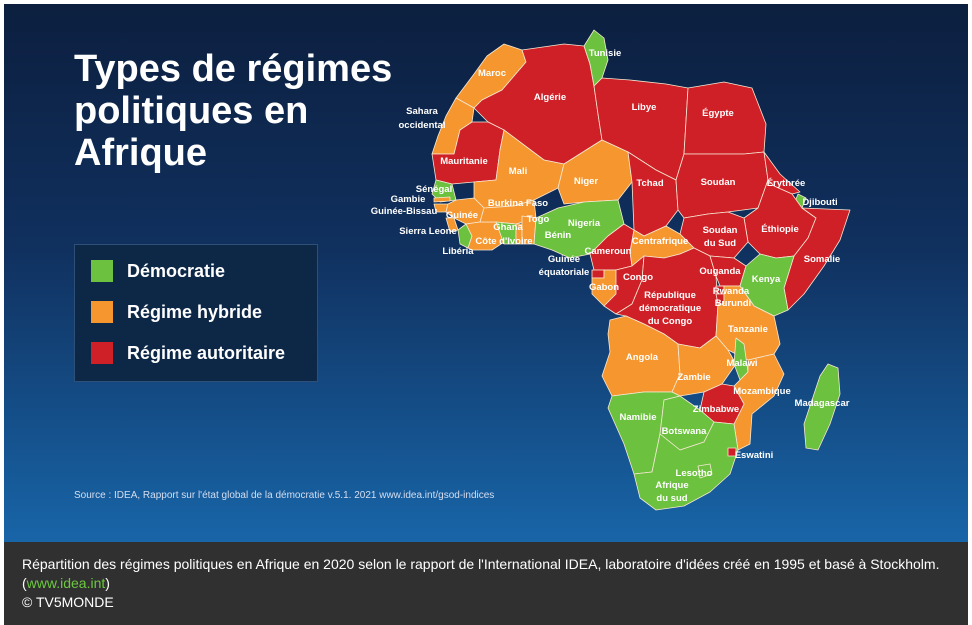 This screenshot has height=625, width=972. Describe the element at coordinates (733, 303) in the screenshot. I see `label-burundi: Burundi` at that location.